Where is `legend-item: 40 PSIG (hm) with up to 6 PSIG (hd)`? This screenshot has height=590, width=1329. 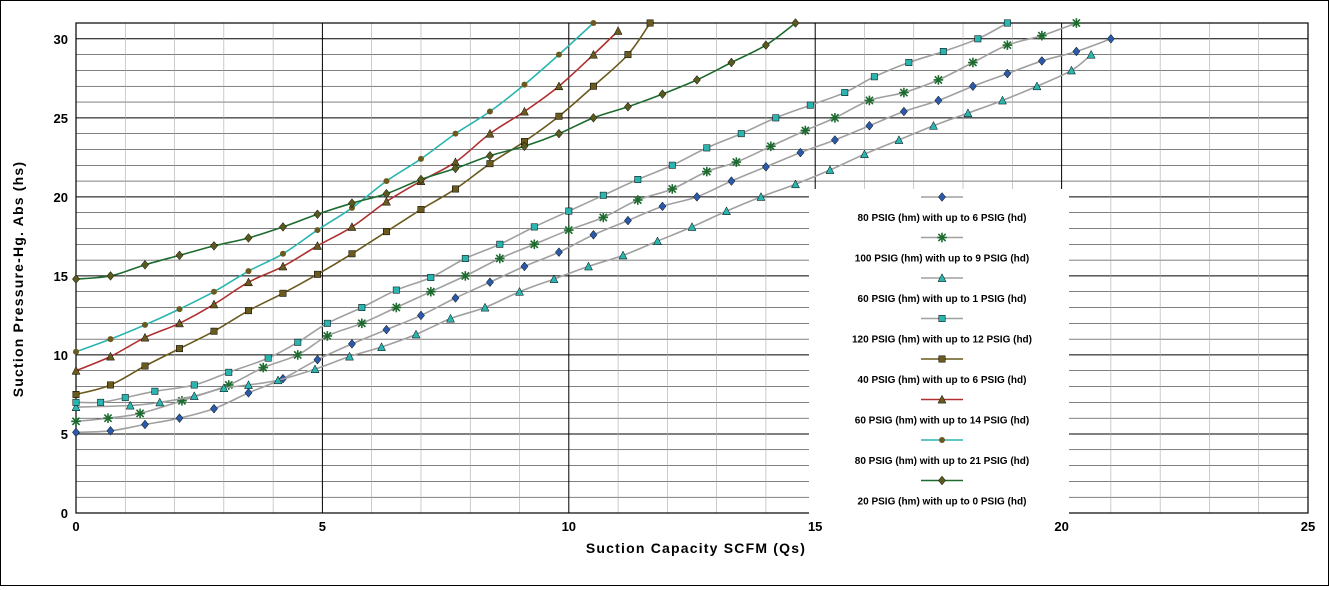
legend-item: 40 PSIG (hm) with up to 6 PSIG (hd) is located at coordinates (942, 370).